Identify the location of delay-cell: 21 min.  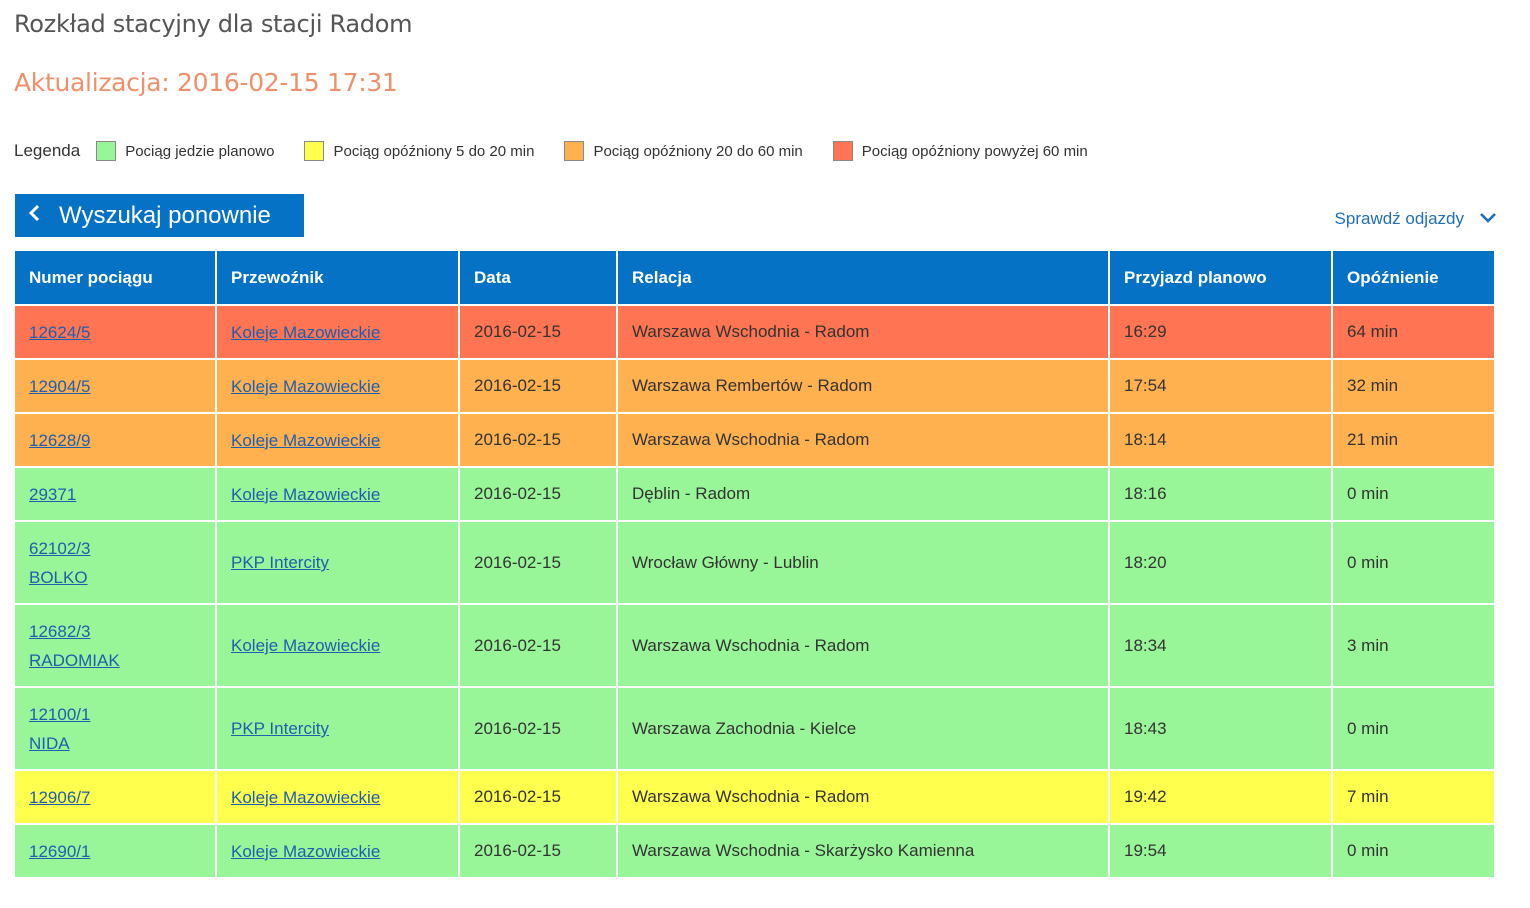
(1413, 440).